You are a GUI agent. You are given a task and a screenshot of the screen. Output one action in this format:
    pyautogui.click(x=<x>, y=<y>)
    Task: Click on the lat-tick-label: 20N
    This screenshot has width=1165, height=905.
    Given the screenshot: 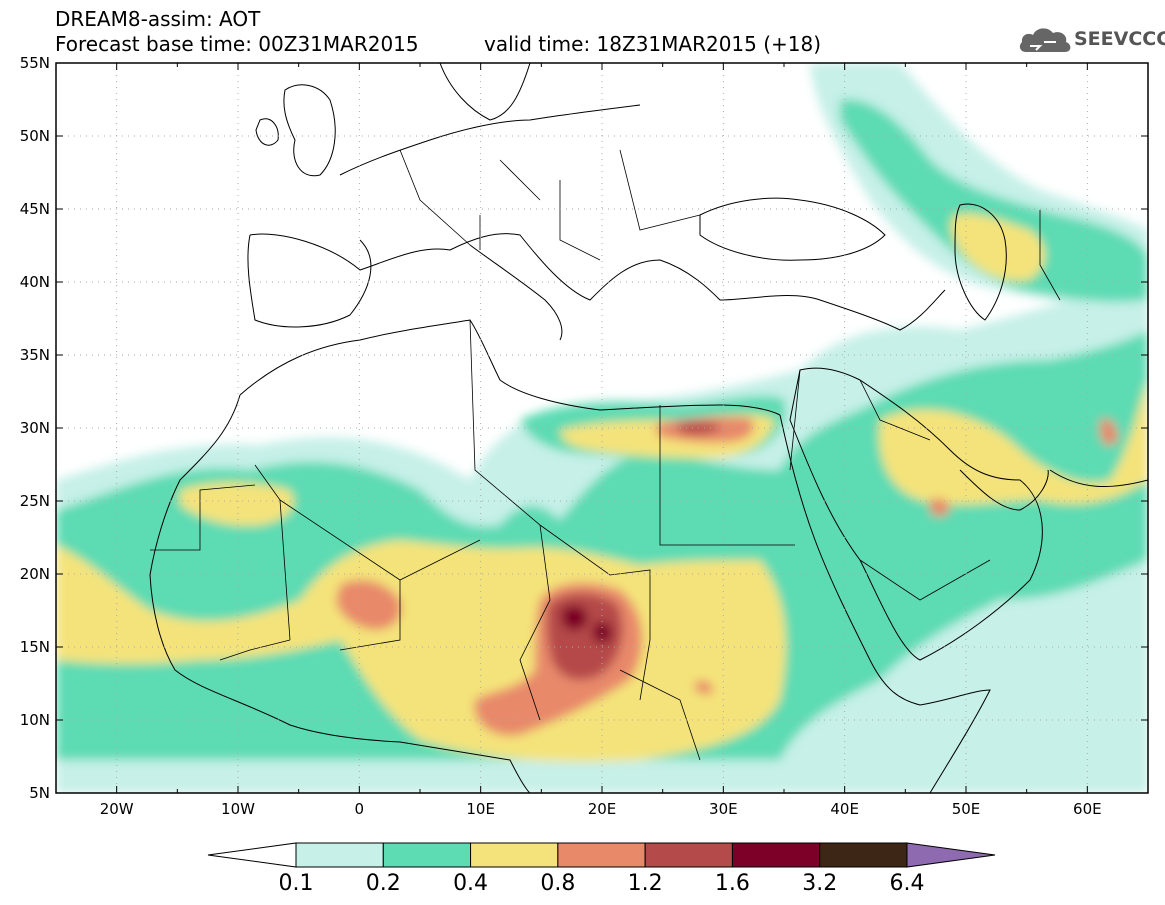 What is the action you would take?
    pyautogui.click(x=35, y=574)
    